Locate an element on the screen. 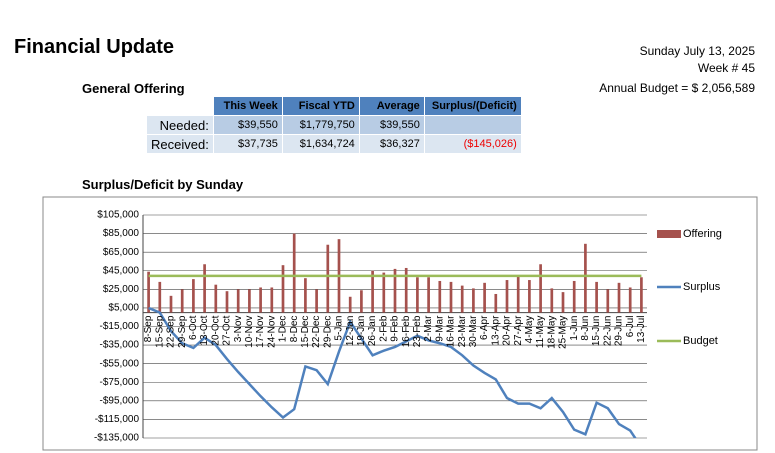 This screenshot has width=775, height=453. y-tick-label: $85,000 is located at coordinates (121, 233).